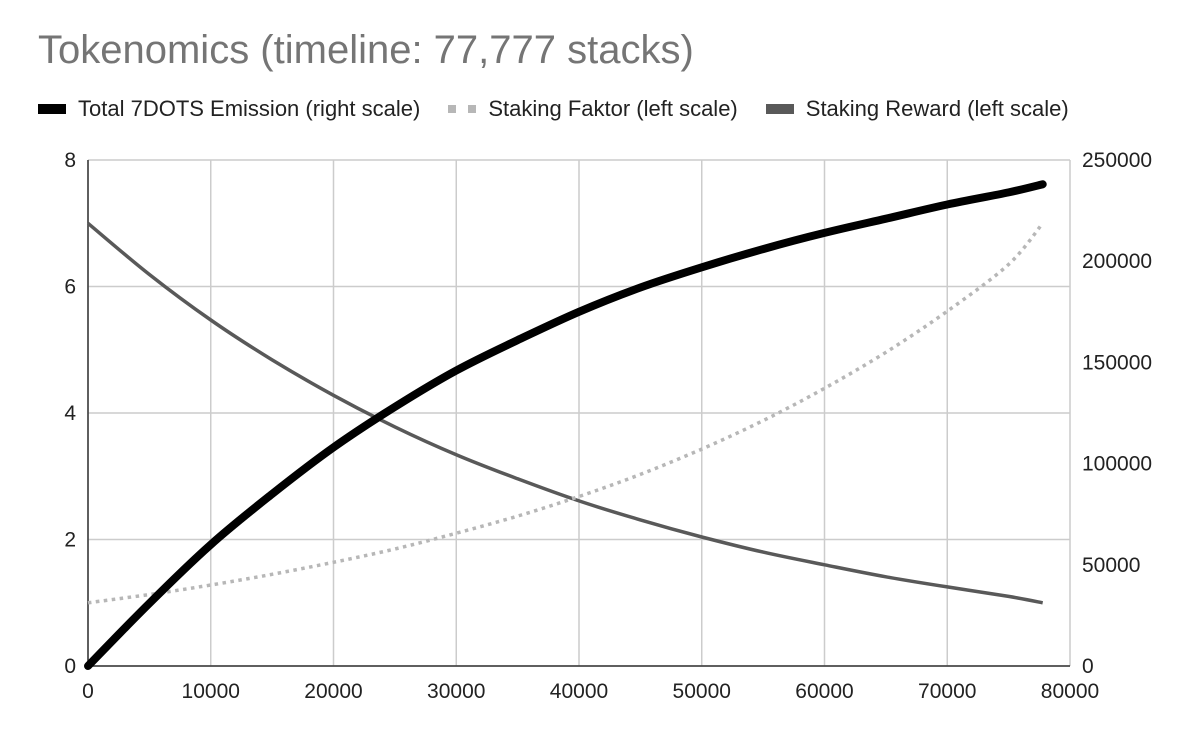  I want to click on legend-swatch-solid-gray, so click(779, 109).